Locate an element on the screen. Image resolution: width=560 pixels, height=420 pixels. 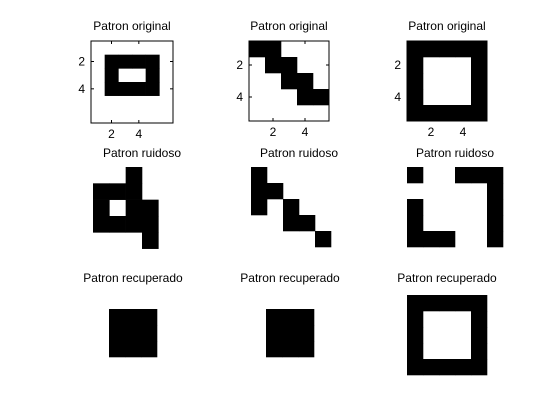
subplot-7: Patron recuperado is located at coordinates (133, 314).